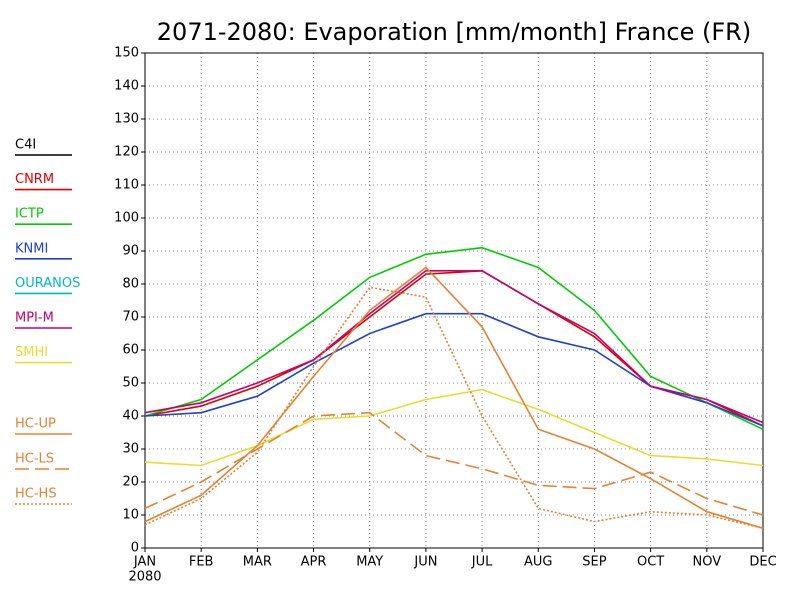 The height and width of the screenshot is (600, 800). I want to click on x-year-label: 2080, so click(144, 577).